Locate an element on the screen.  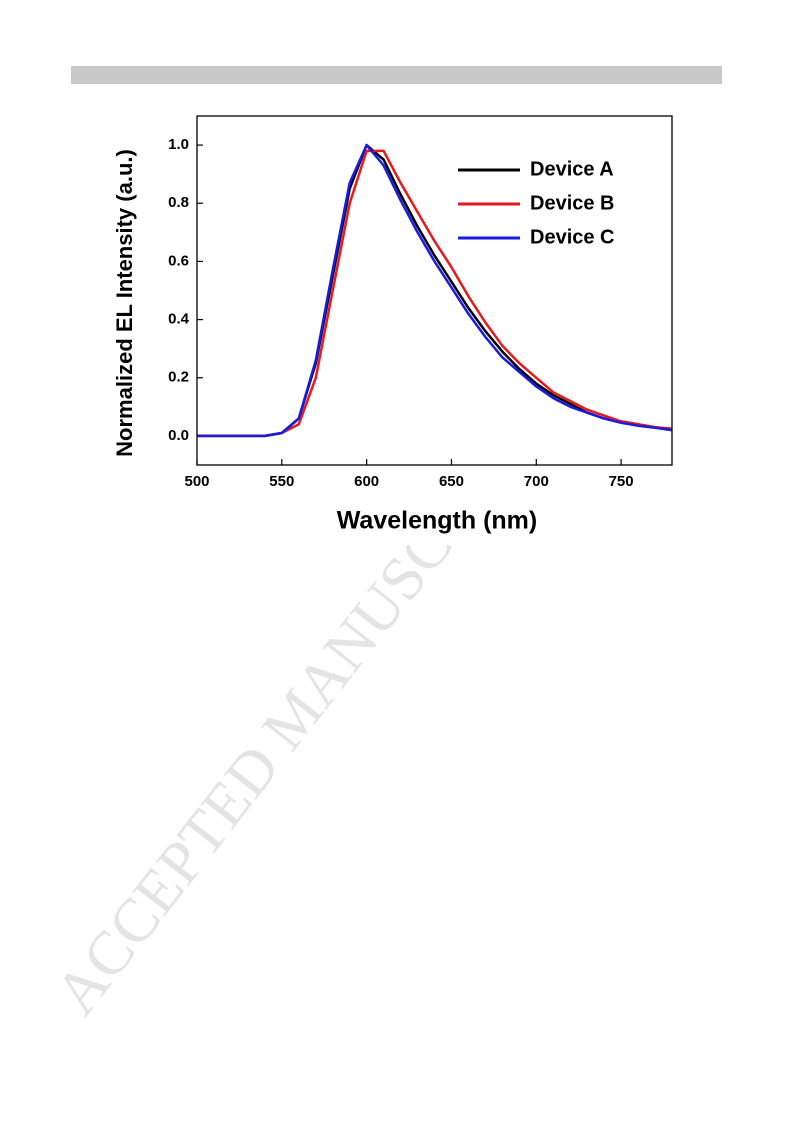
x-axis-label: Wavelength (nm) is located at coordinates (437, 521).